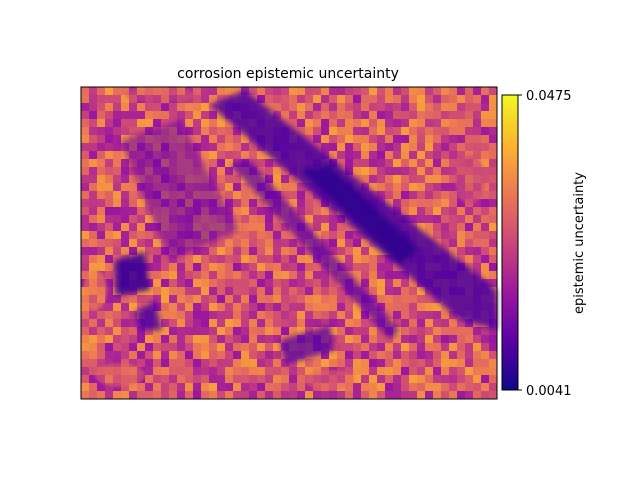 Image resolution: width=640 pixels, height=480 pixels. I want to click on low-patch-bottom, so click(307, 345).